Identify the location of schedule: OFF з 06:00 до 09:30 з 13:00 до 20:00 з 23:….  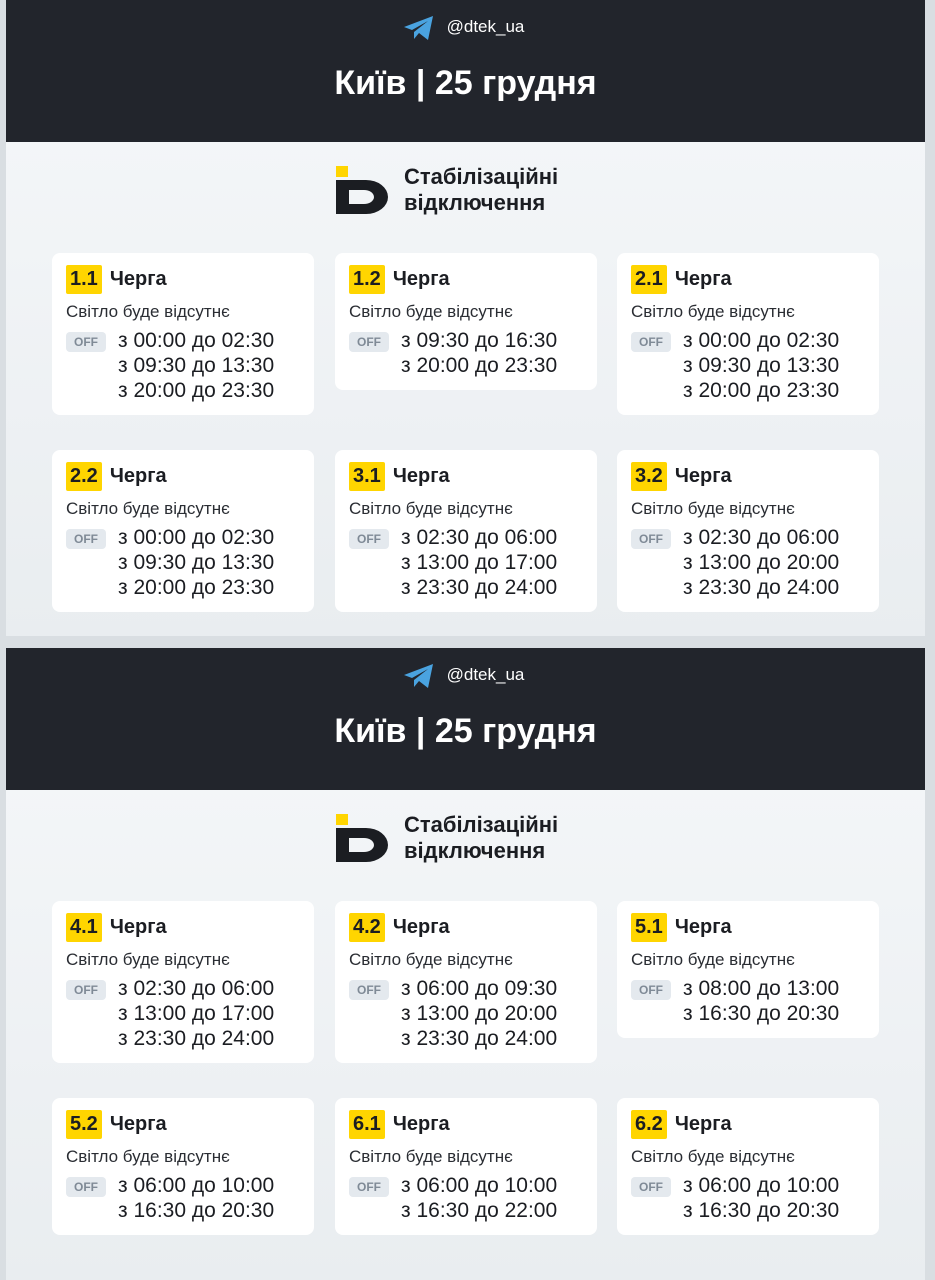
(466, 1013).